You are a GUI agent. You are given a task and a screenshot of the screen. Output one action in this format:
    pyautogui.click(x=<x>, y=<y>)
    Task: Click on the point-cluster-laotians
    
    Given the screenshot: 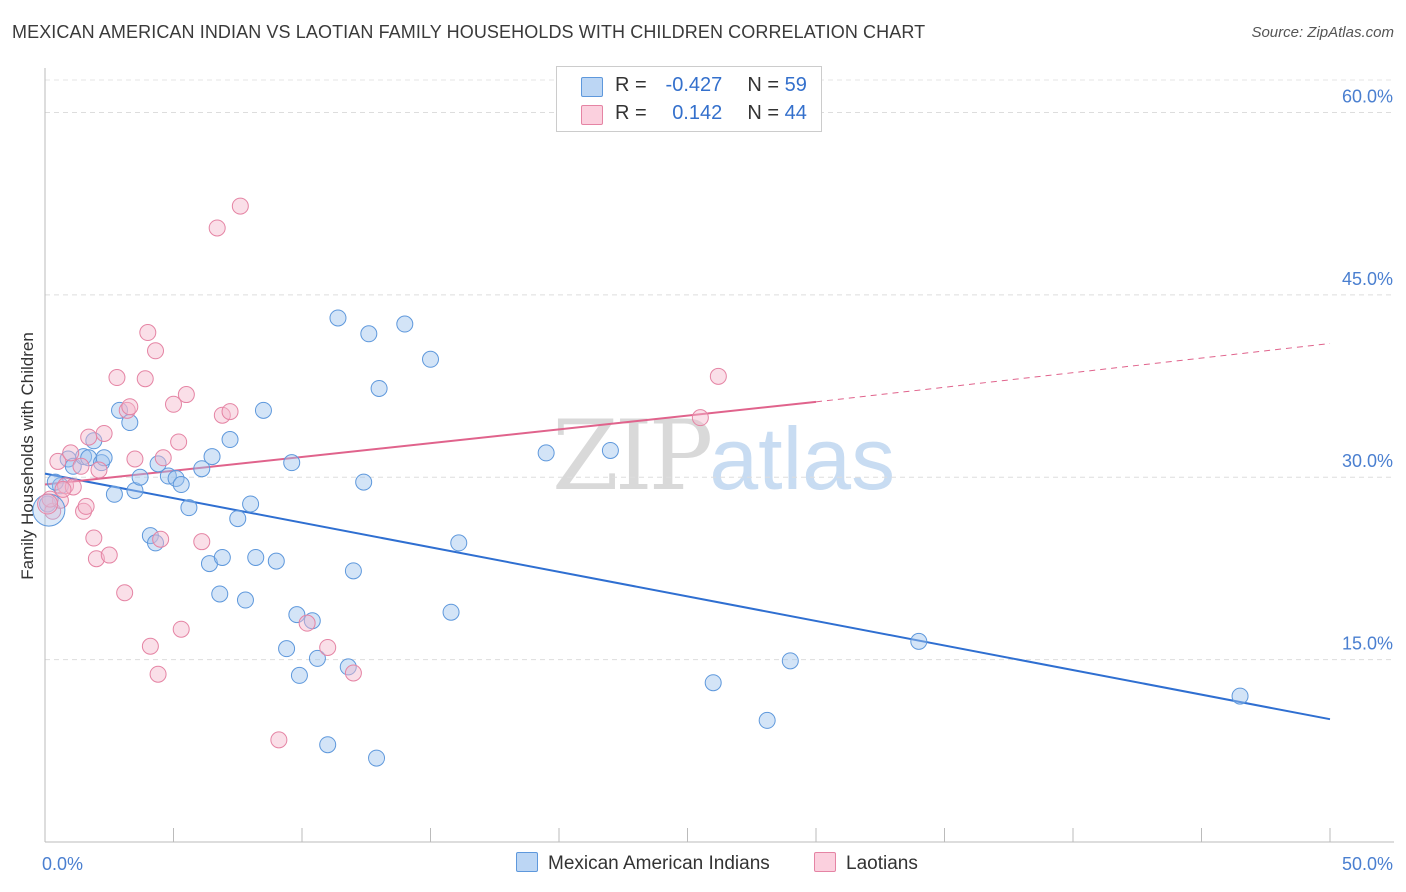 What is the action you would take?
    pyautogui.click(x=48, y=504)
    